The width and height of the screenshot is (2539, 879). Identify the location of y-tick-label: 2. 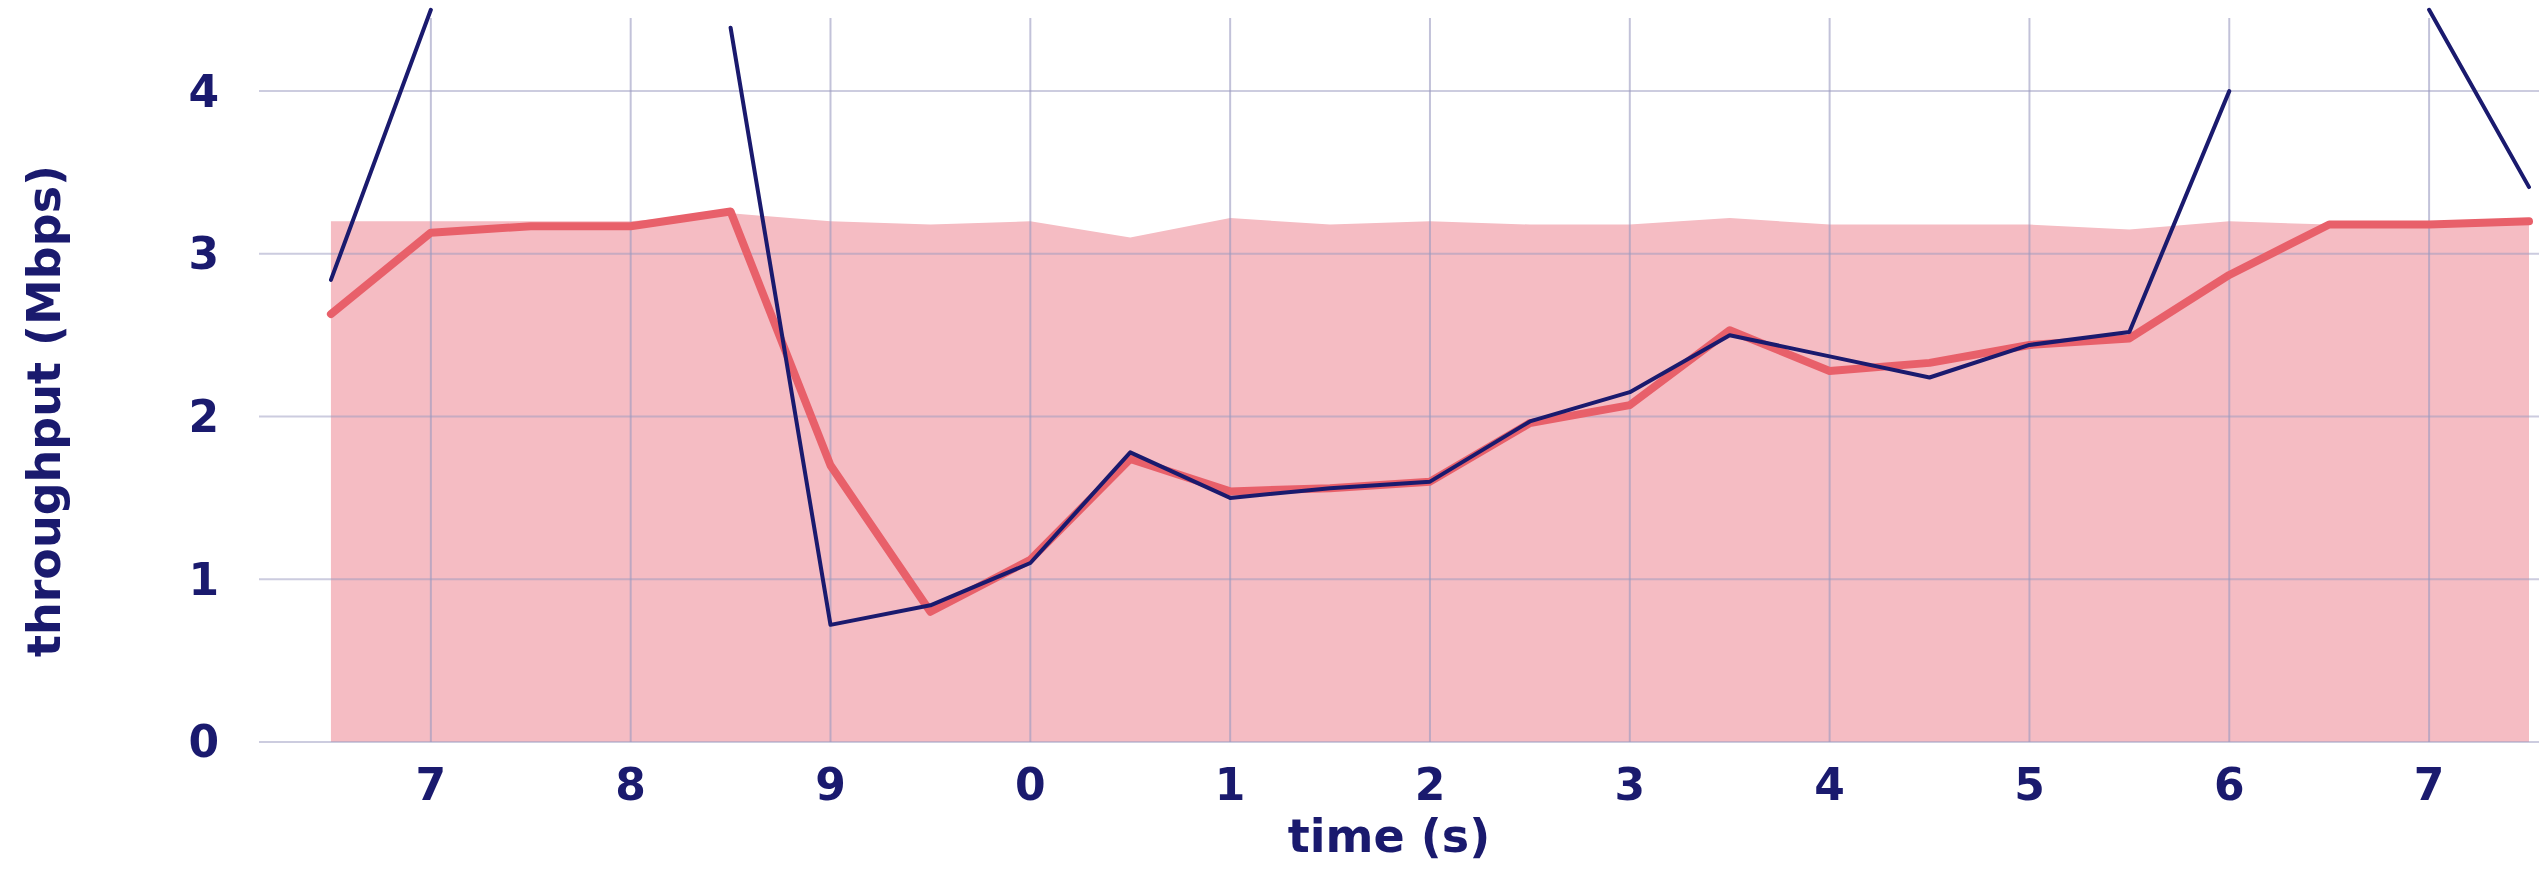
(203, 416).